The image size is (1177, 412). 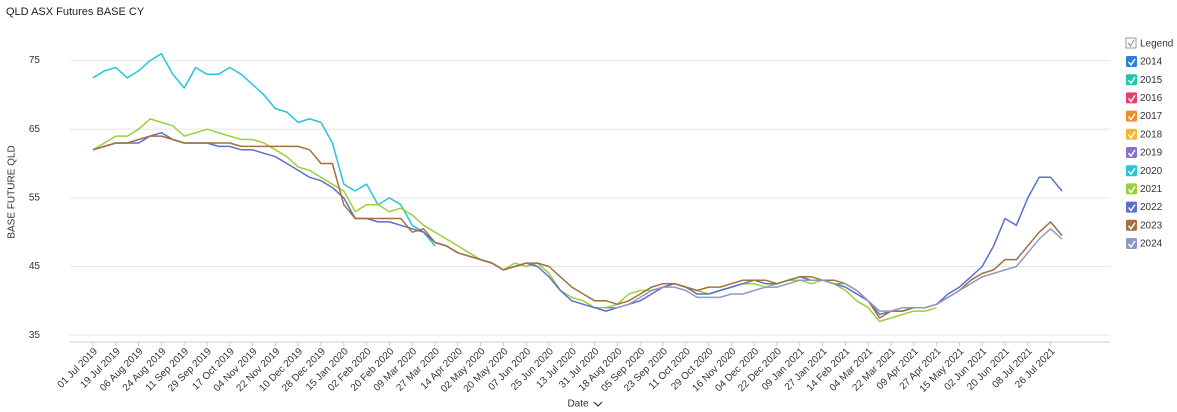 What do you see at coordinates (1151, 171) in the screenshot?
I see `legend-label: 2020` at bounding box center [1151, 171].